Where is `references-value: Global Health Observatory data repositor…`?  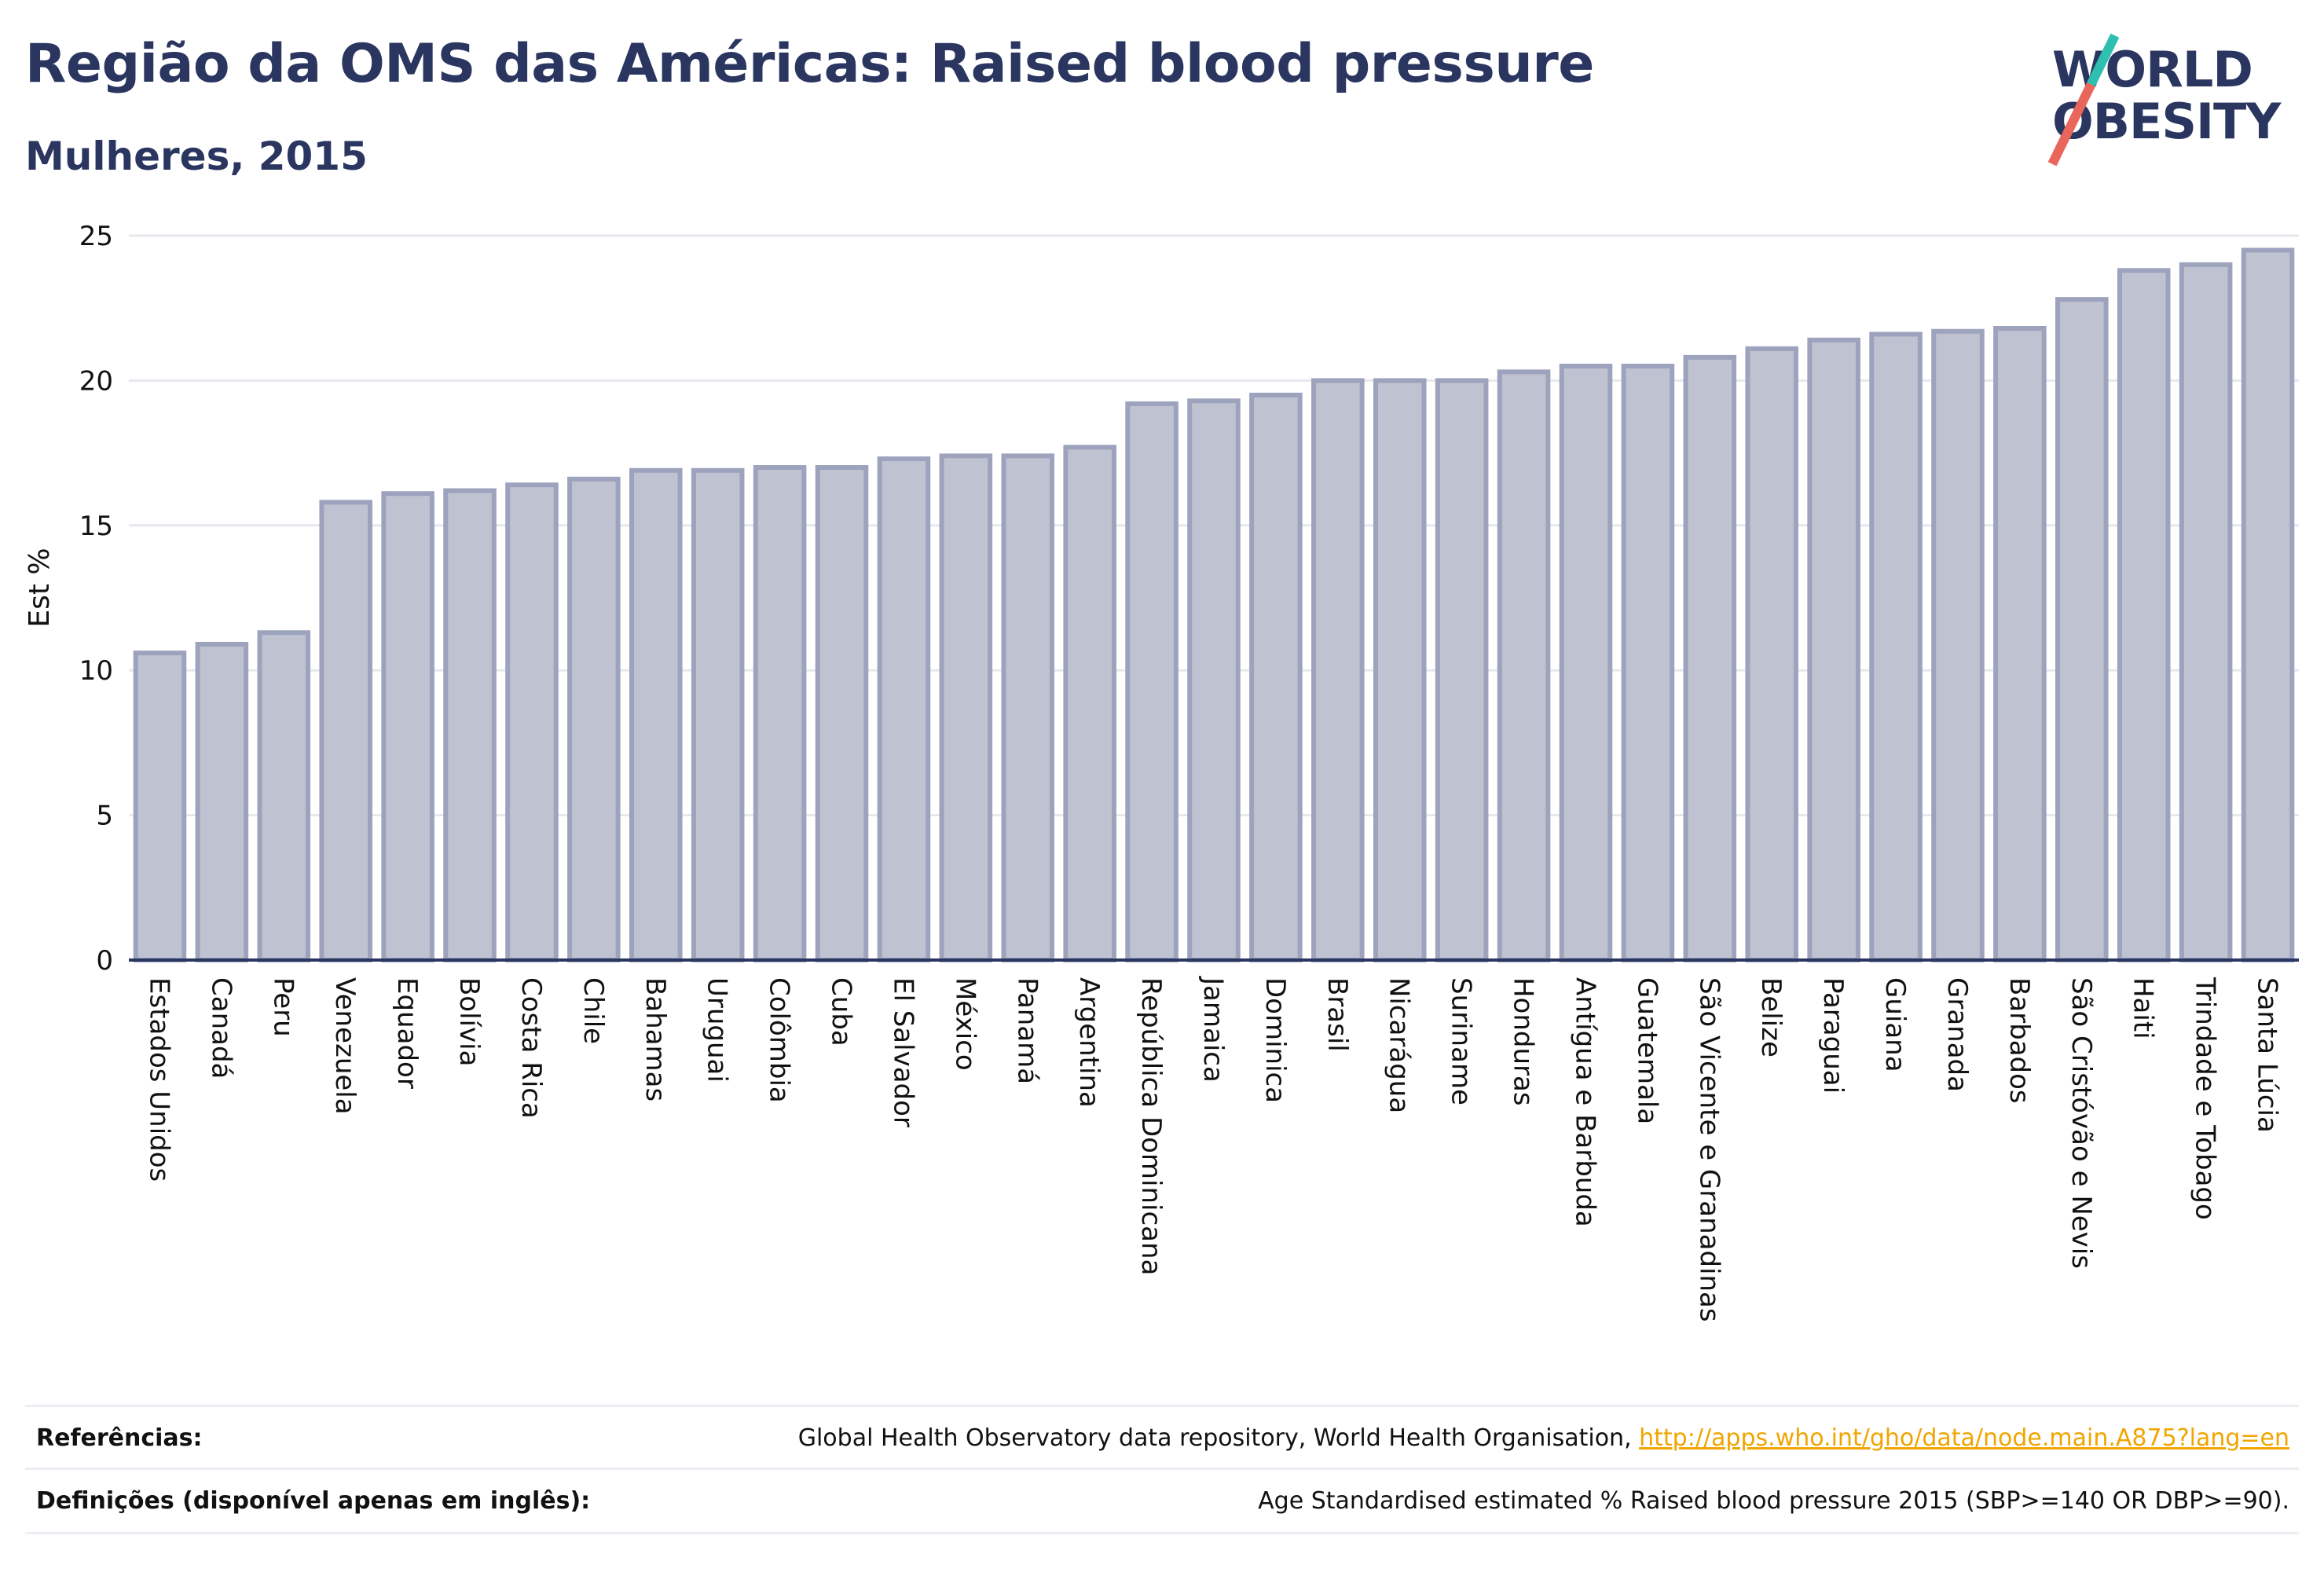
references-value: Global Health Observatory data repositor… is located at coordinates (1543, 1438).